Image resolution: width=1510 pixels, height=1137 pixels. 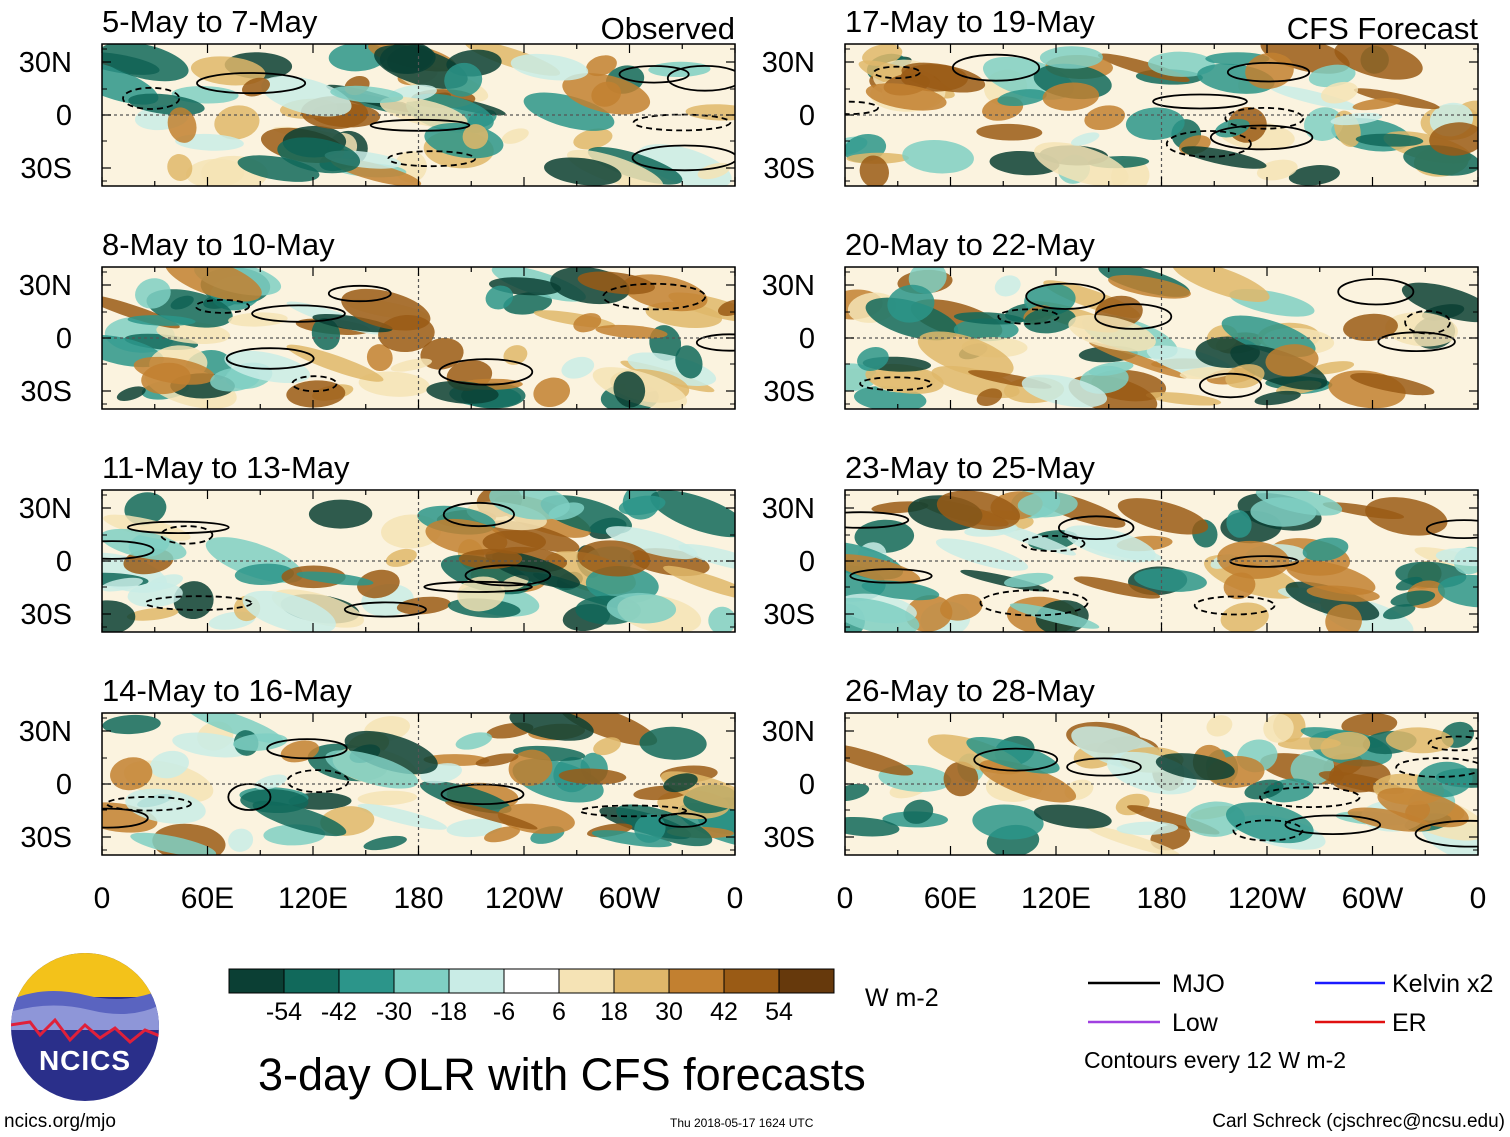 I want to click on olr-panel-left-4: 30N 0 30S 14-May to 16-May, so click(x=377, y=764).